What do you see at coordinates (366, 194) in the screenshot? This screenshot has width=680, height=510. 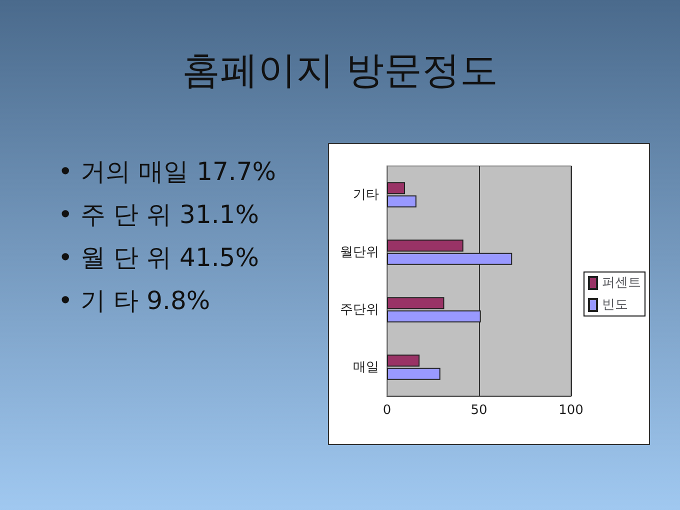 I see `y-tick-label: 기타` at bounding box center [366, 194].